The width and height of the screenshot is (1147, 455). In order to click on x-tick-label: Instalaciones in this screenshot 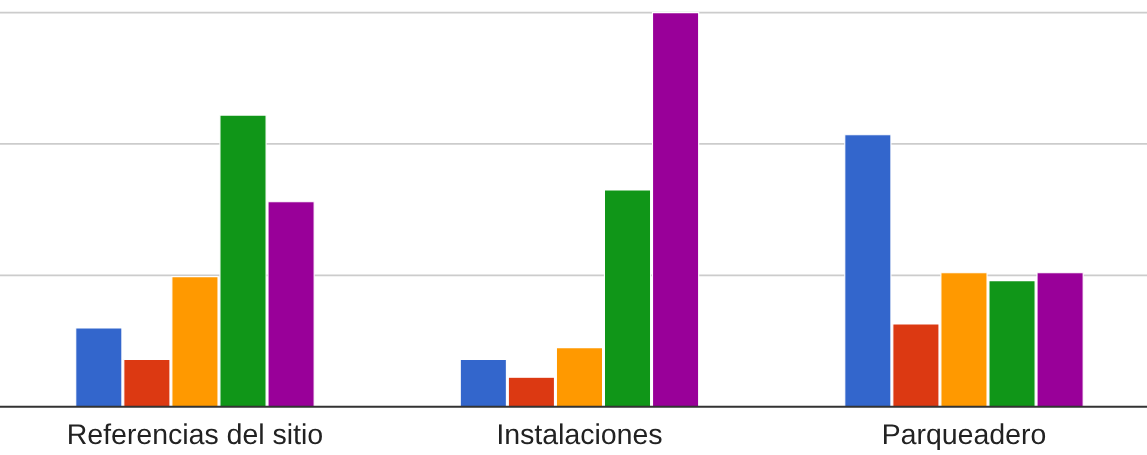, I will do `click(580, 434)`.